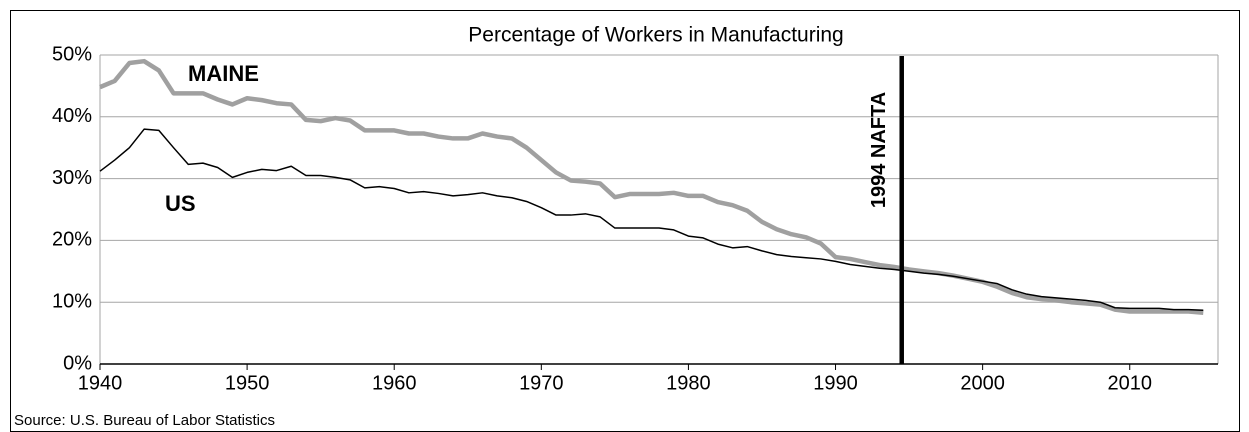 This screenshot has width=1249, height=432. I want to click on series-label: MAINE, so click(223, 73).